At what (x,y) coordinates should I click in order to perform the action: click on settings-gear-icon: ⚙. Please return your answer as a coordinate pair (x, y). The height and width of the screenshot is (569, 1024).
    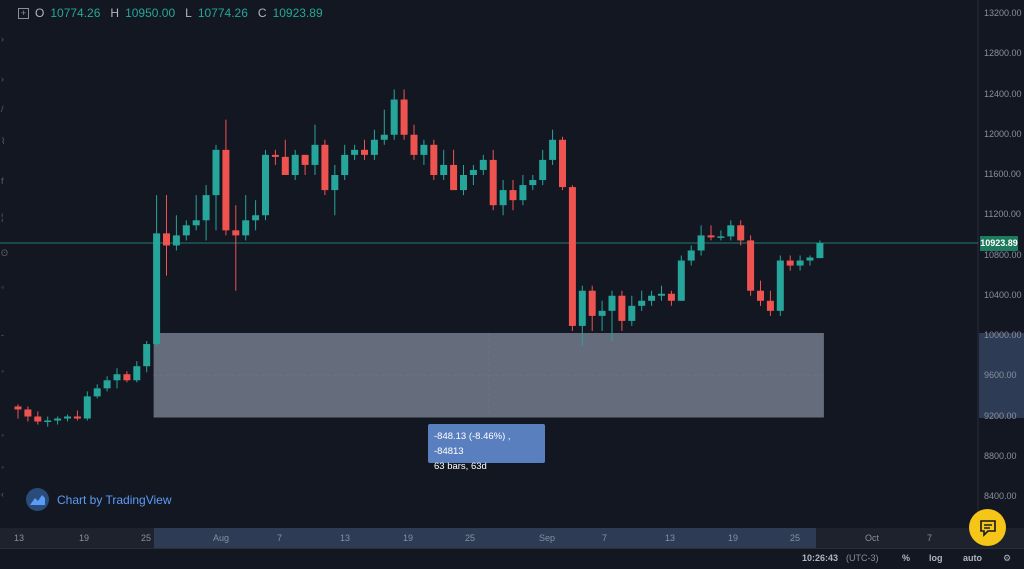
    Looking at the image, I should click on (1007, 558).